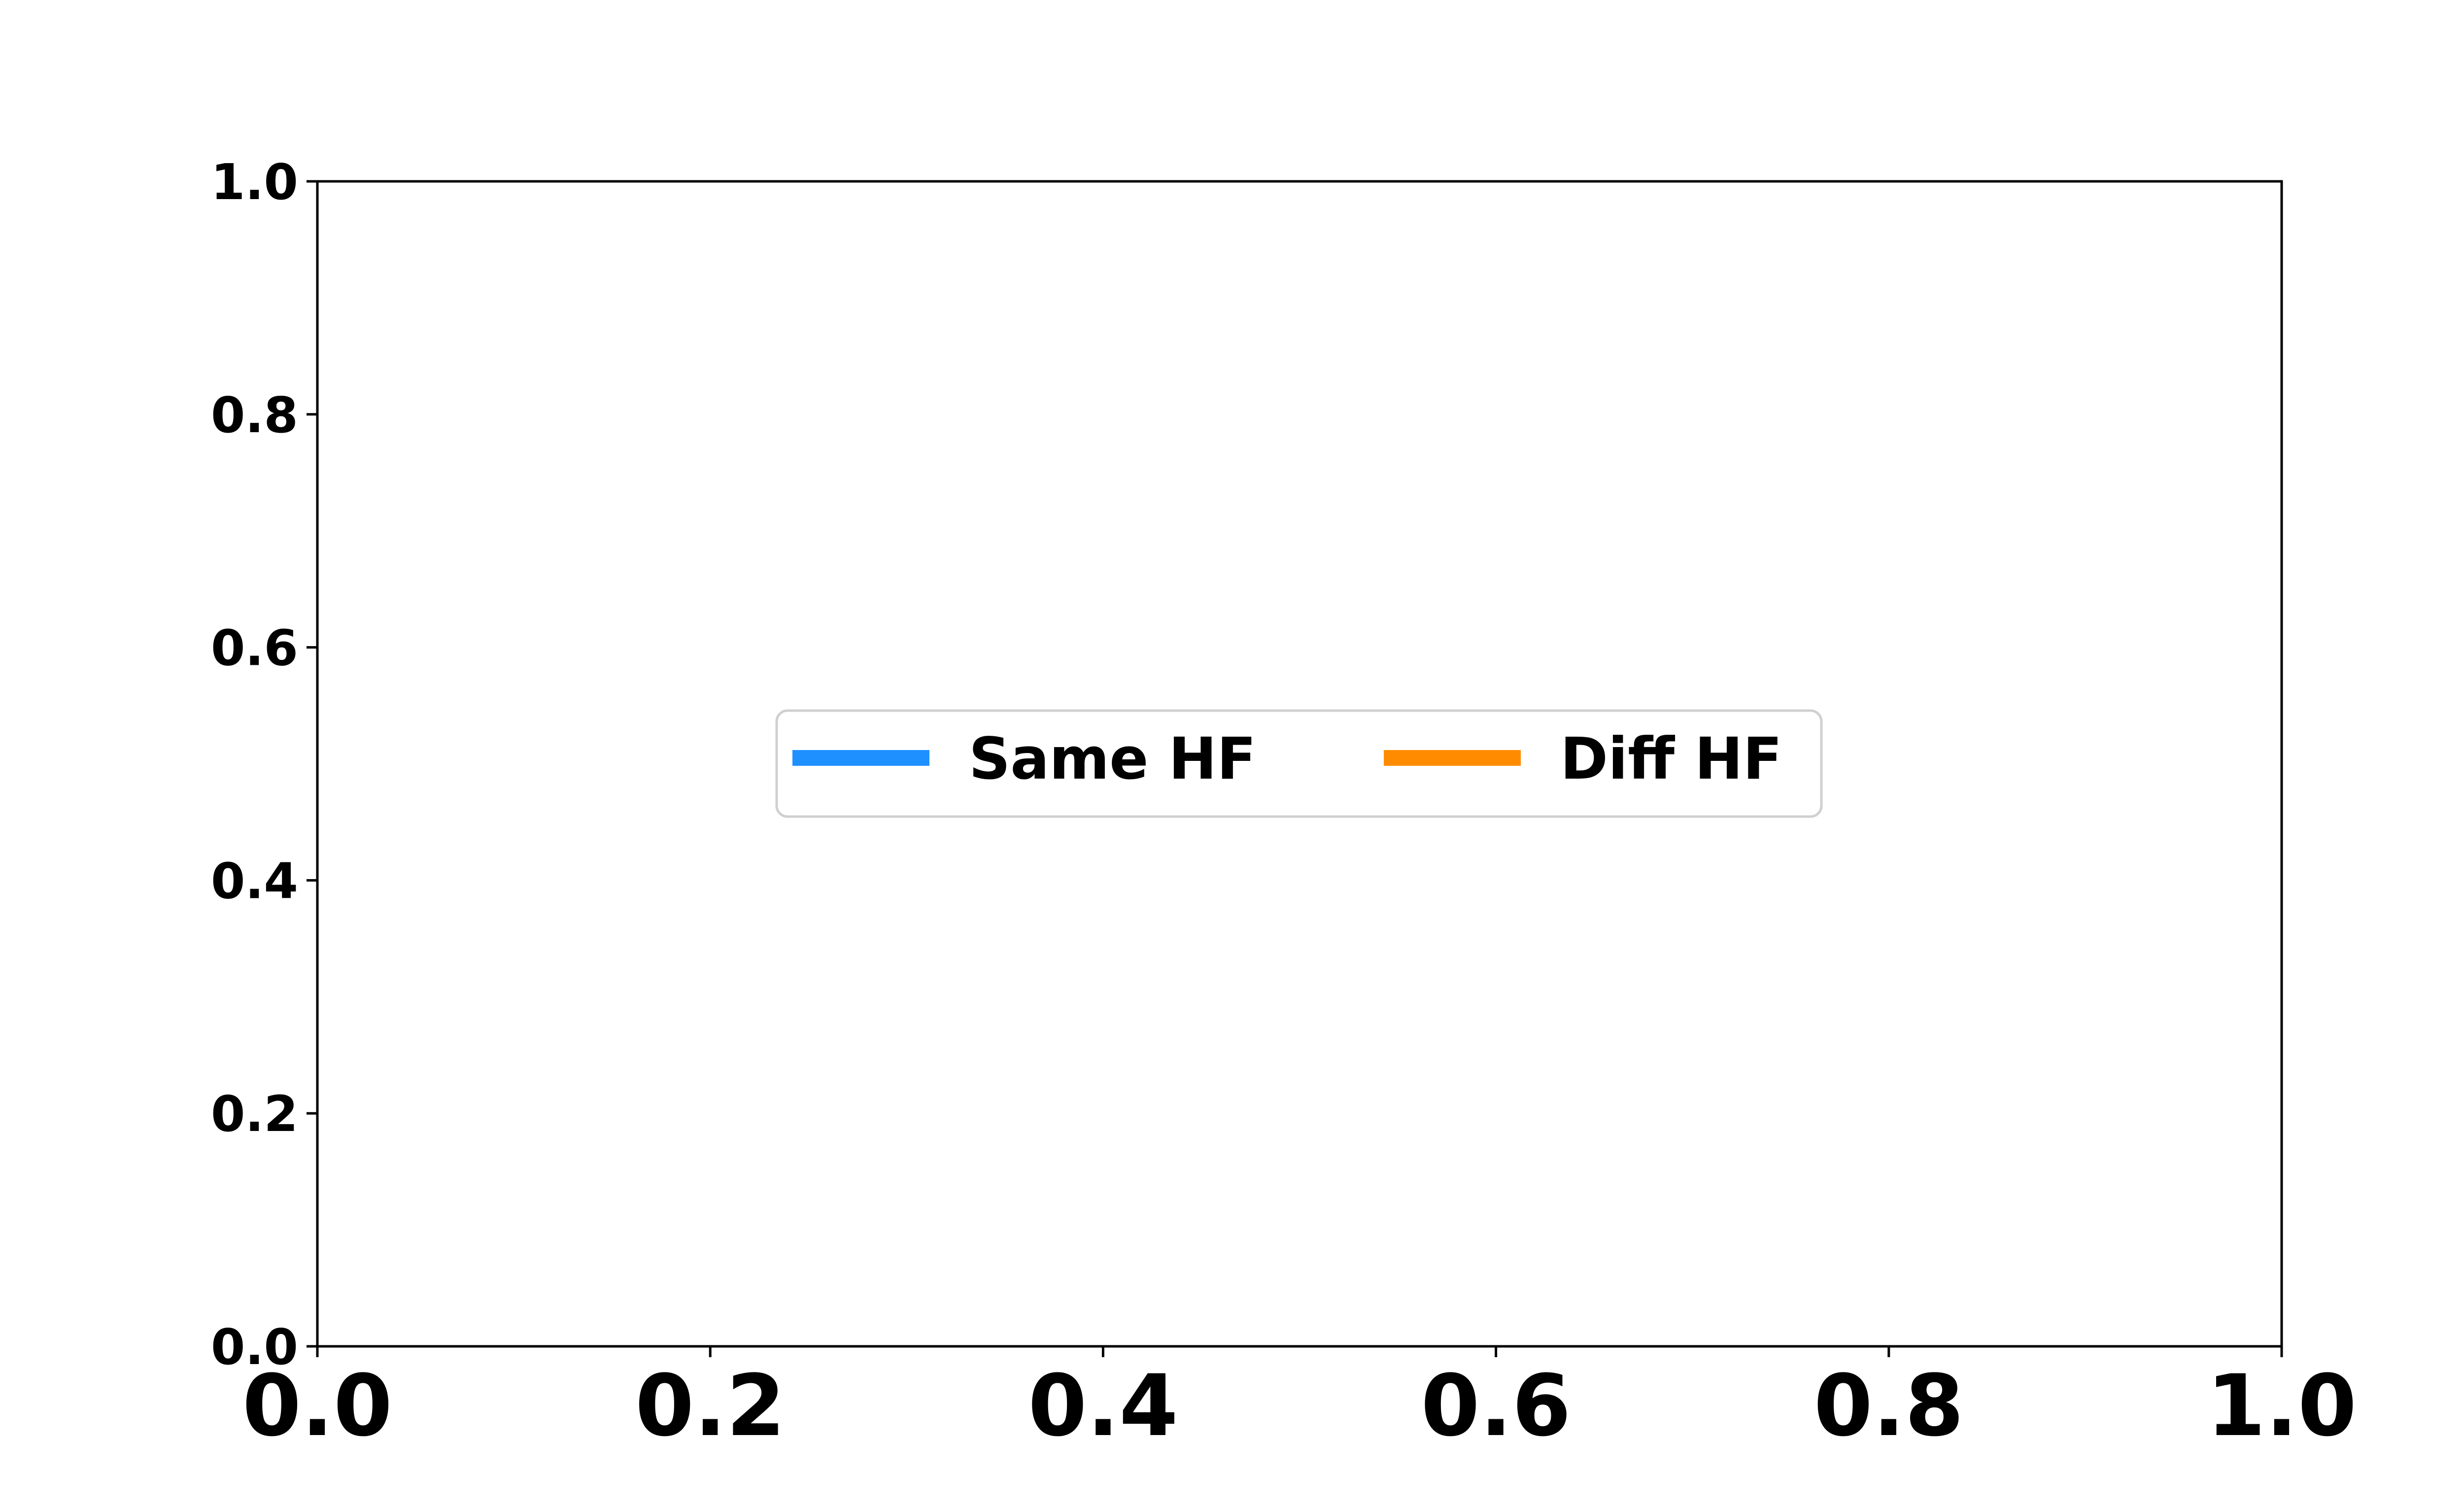  I want to click on y-axis: 0.0 0.2 0.4 0.6 0.8 1.0, so click(264, 764).